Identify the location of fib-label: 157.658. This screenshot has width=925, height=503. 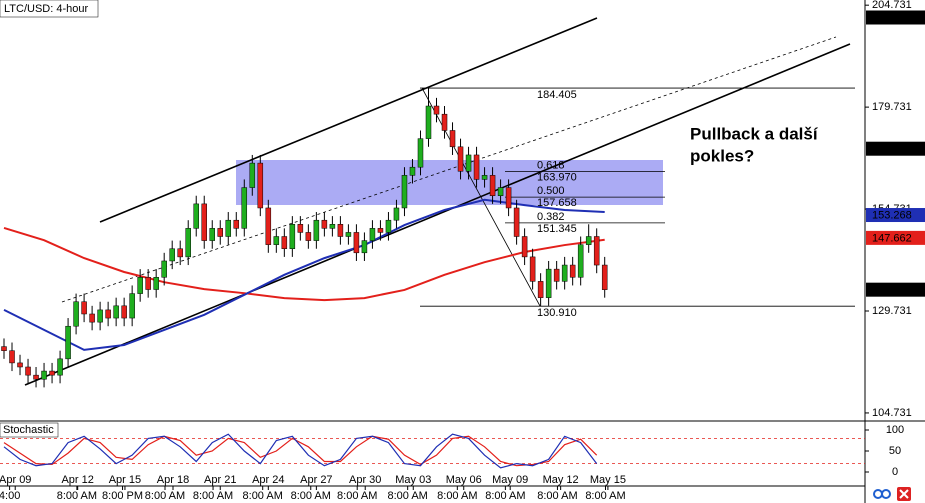
(557, 203).